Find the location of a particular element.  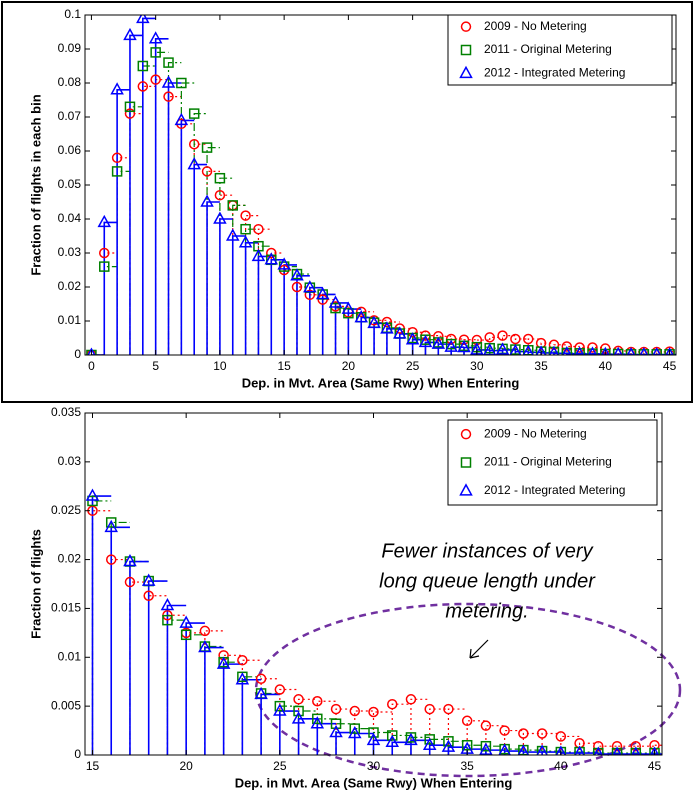

y-tick-label: 0.025 is located at coordinates (66, 510).